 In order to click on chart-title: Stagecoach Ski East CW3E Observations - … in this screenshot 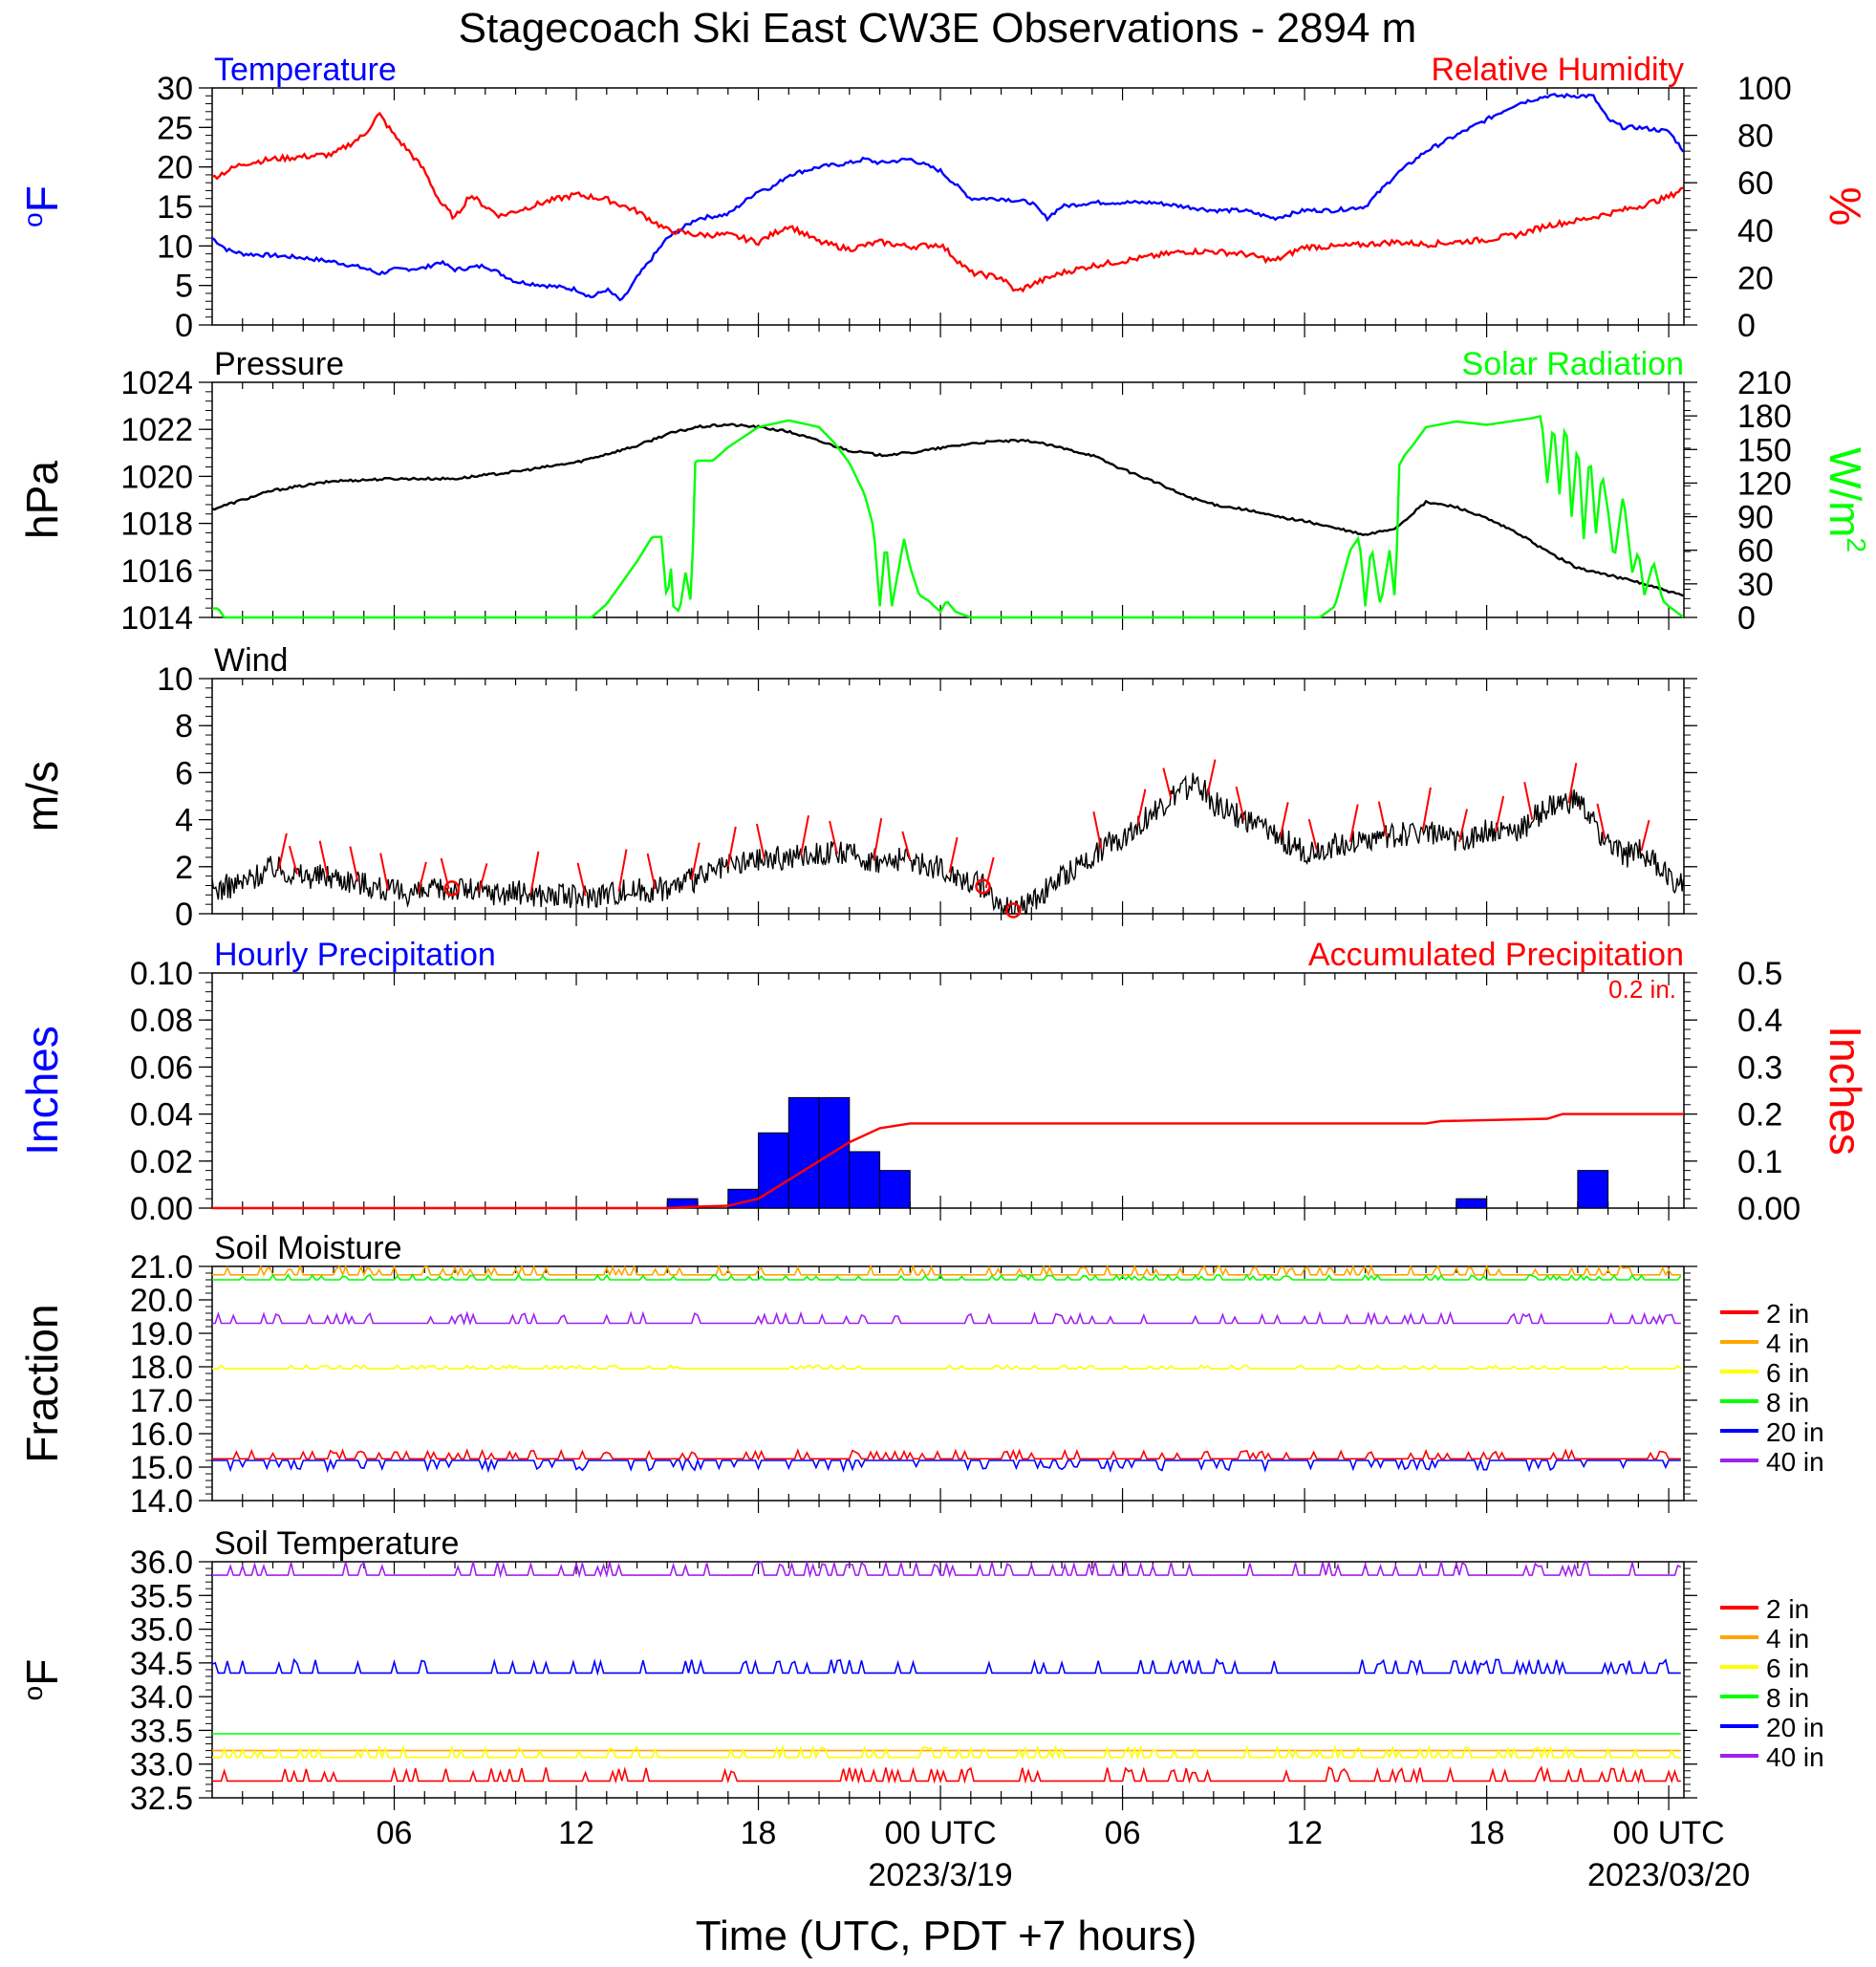, I will do `click(938, 28)`.